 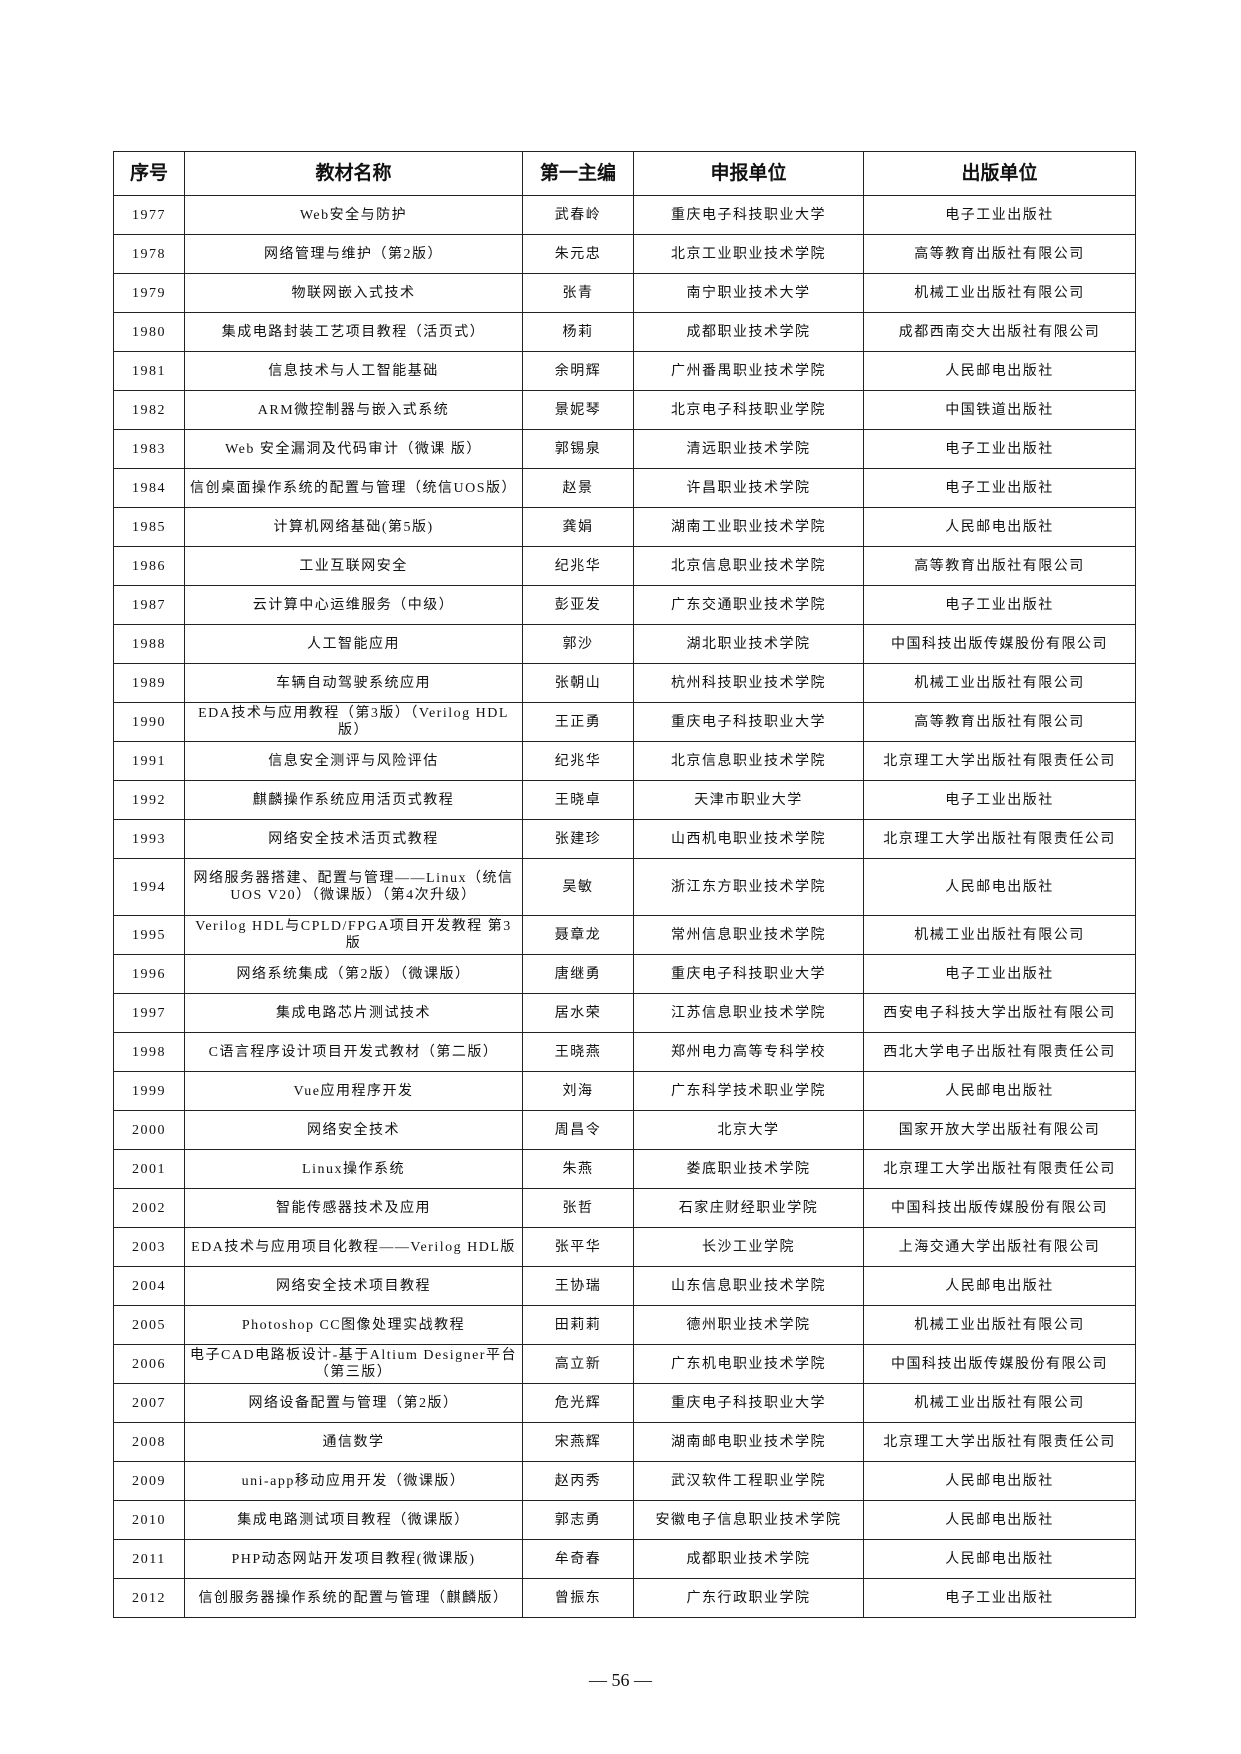 I want to click on cell-chief-editor: 朱元忠, so click(x=578, y=254).